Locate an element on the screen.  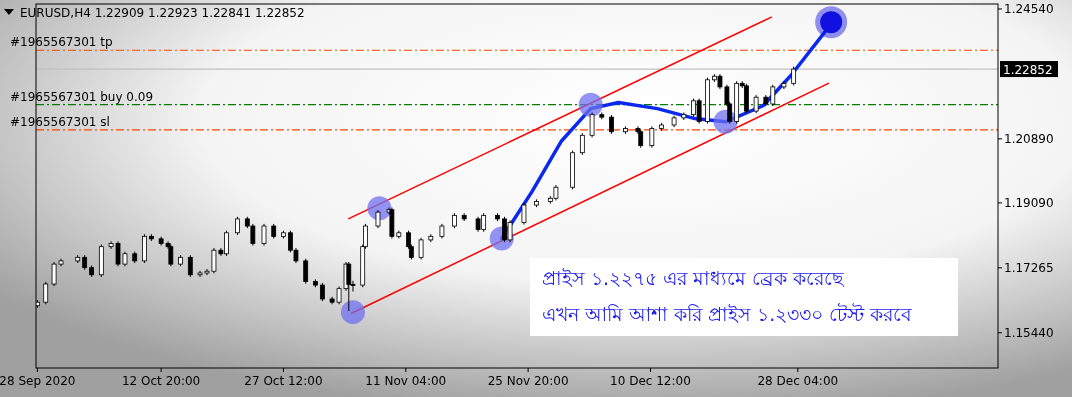
y-tick-label: 1.24540 is located at coordinates (1029, 9).